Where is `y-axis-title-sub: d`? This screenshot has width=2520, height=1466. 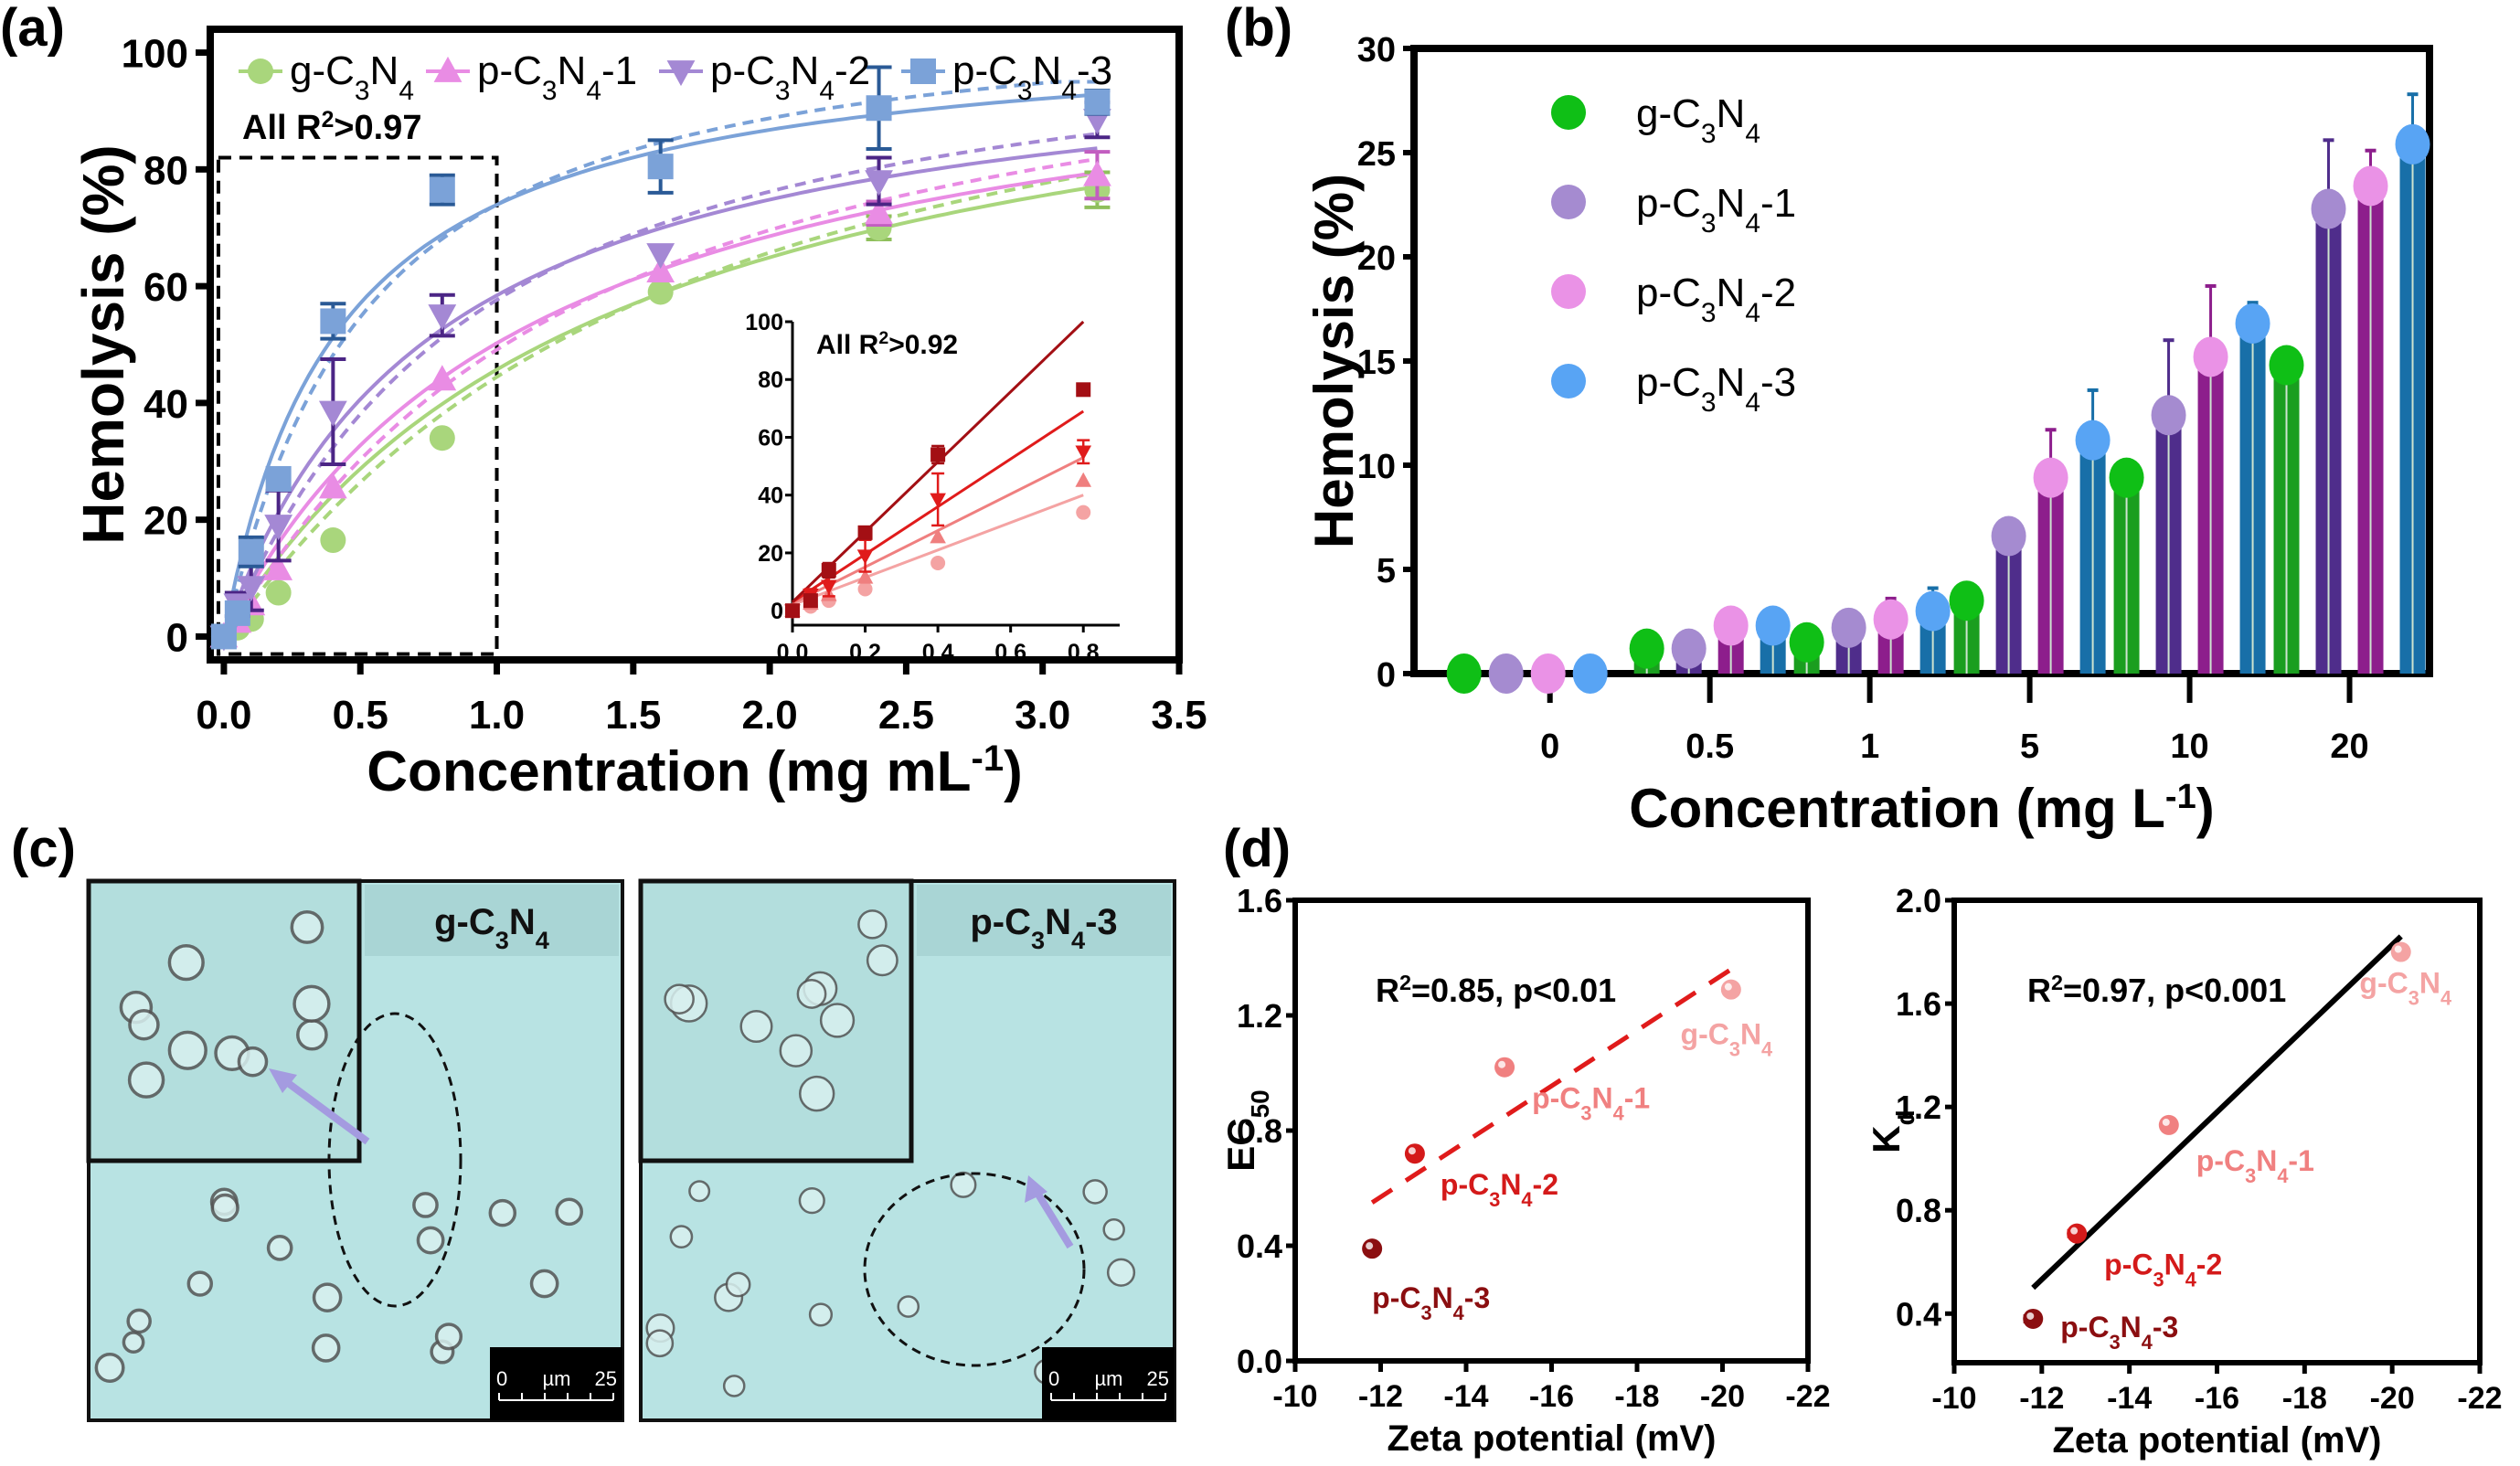
y-axis-title-sub: d is located at coordinates (1905, 1118).